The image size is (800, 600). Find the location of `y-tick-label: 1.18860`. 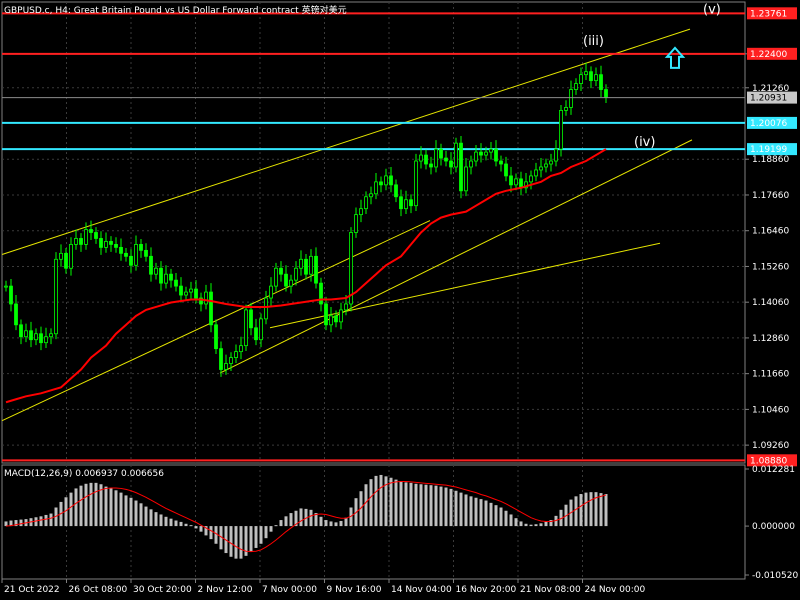

y-tick-label: 1.18860 is located at coordinates (770, 160).